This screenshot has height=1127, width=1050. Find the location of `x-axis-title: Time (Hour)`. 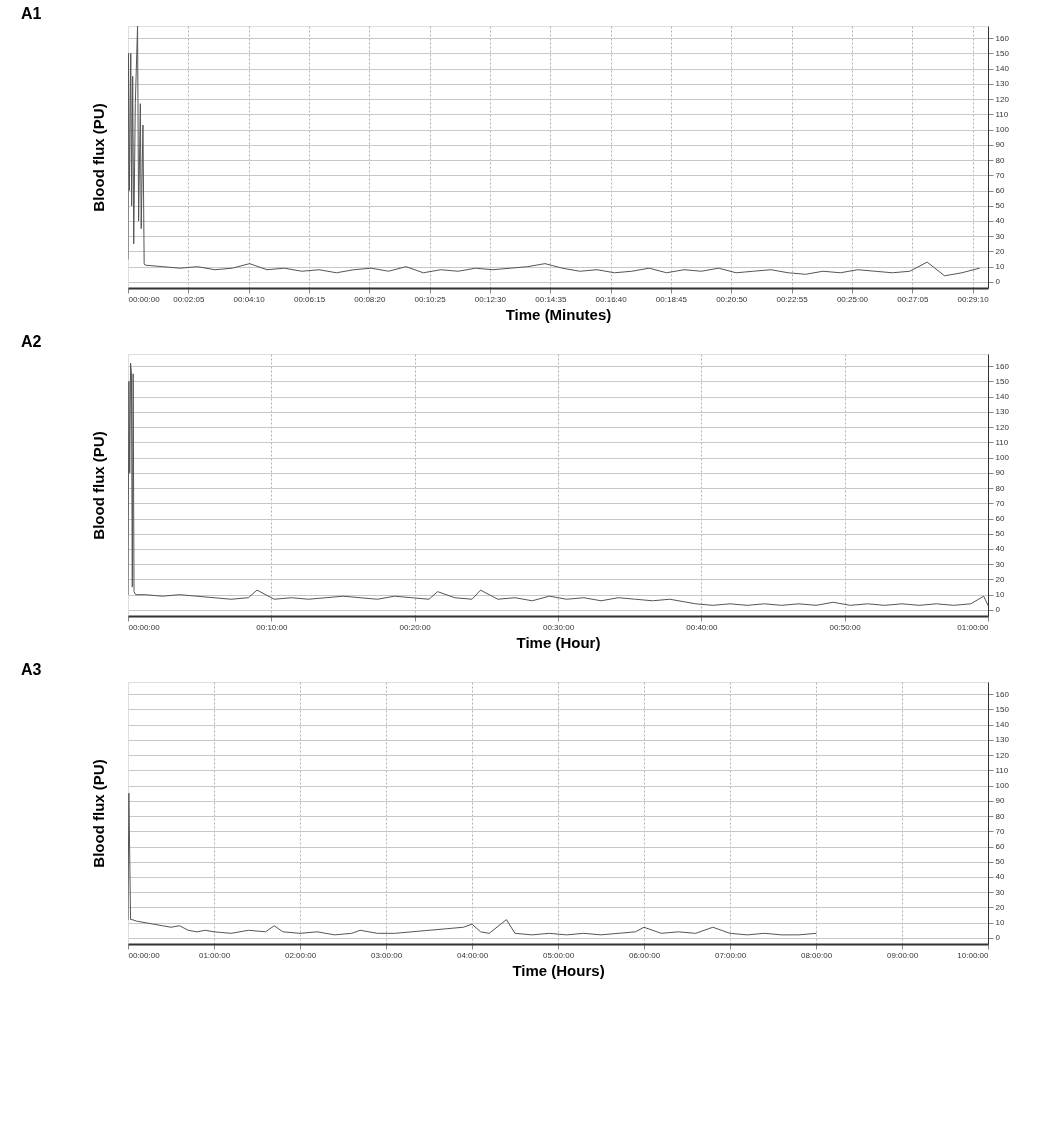

x-axis-title: Time (Hour) is located at coordinates (558, 642).